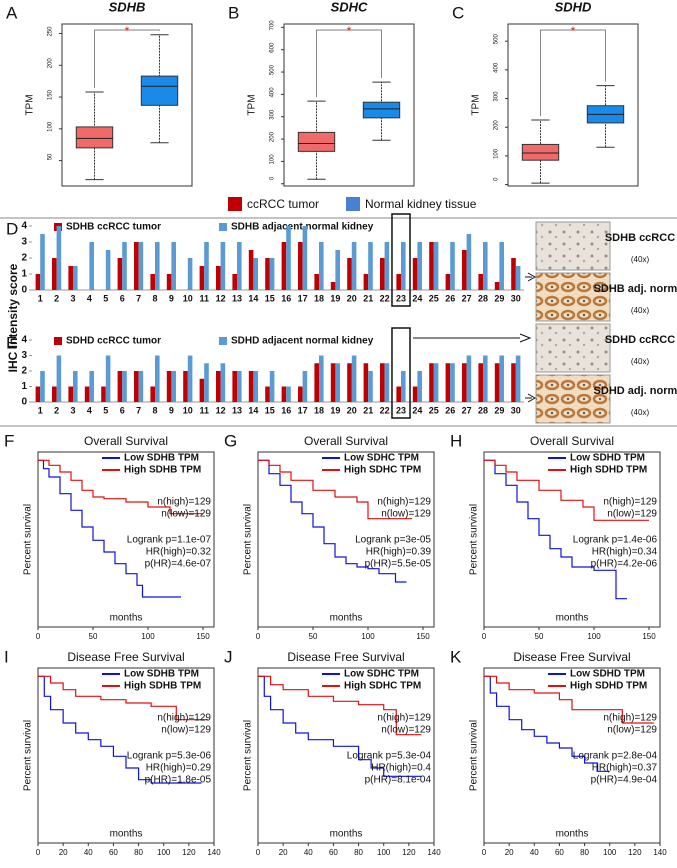  I want to click on y-tick-label: 2, so click(24, 371).